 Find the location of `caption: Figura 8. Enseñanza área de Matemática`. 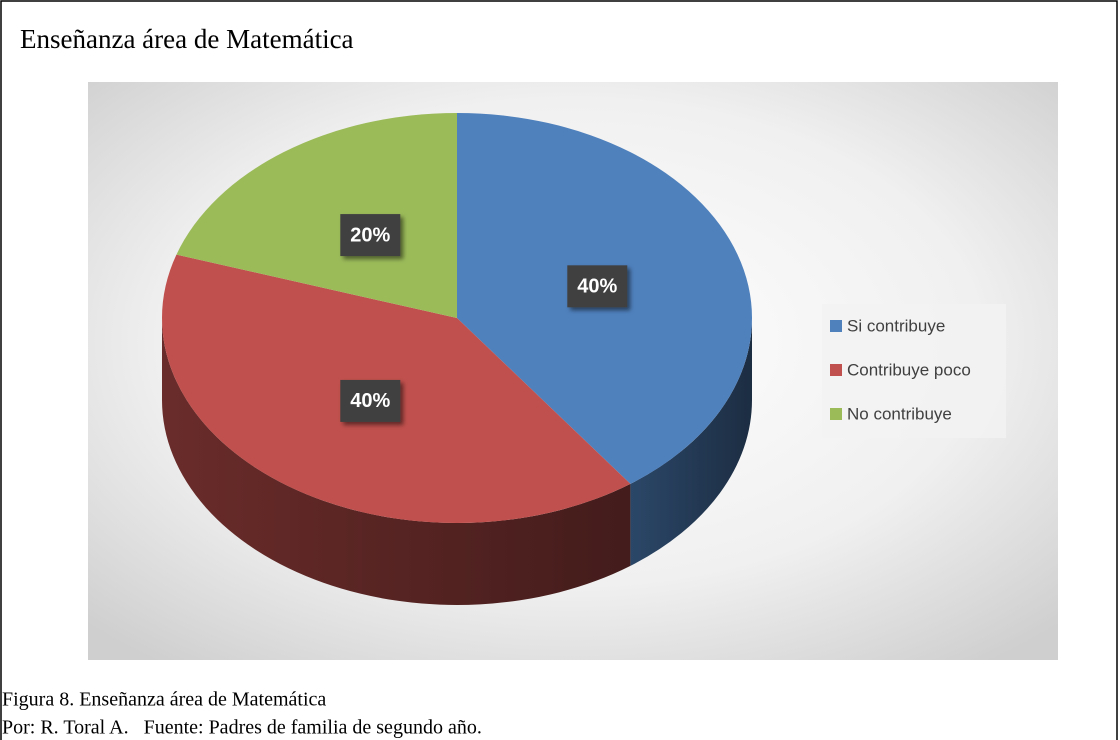

caption: Figura 8. Enseñanza área de Matemática is located at coordinates (164, 700).